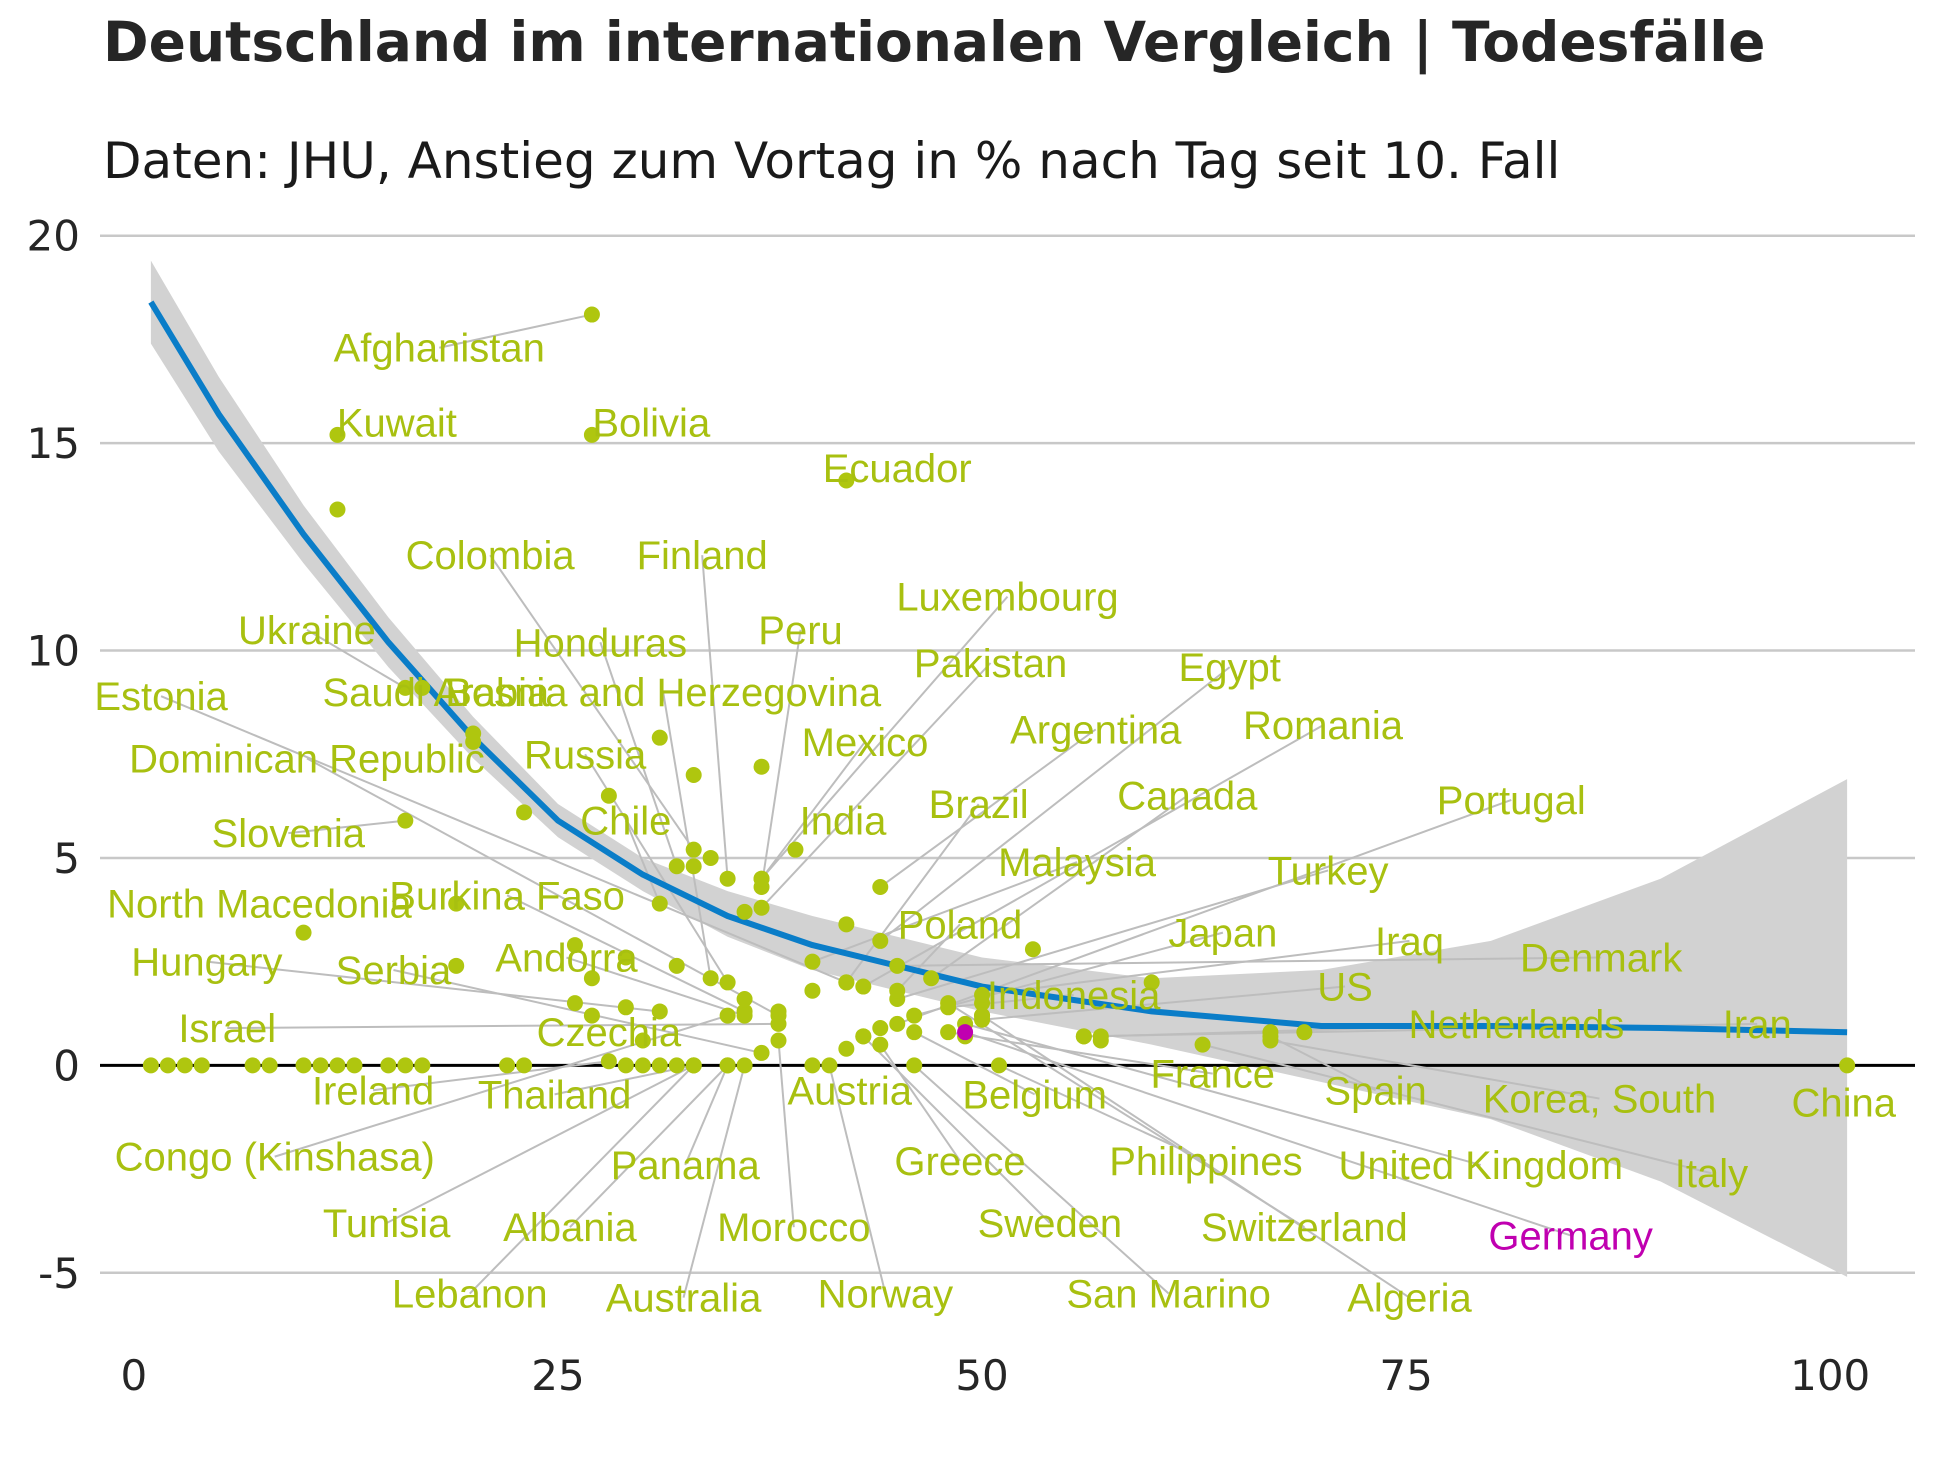  I want to click on country-label: Bosnia and Herzegovina, so click(663, 693).